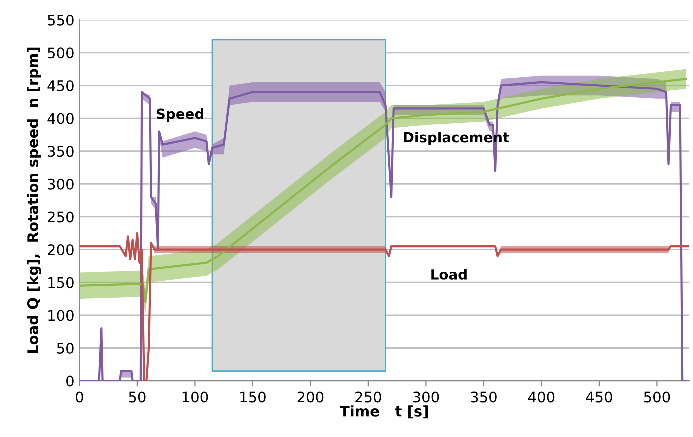 The image size is (693, 437). What do you see at coordinates (541, 397) in the screenshot?
I see `x-tick-label: 400` at bounding box center [541, 397].